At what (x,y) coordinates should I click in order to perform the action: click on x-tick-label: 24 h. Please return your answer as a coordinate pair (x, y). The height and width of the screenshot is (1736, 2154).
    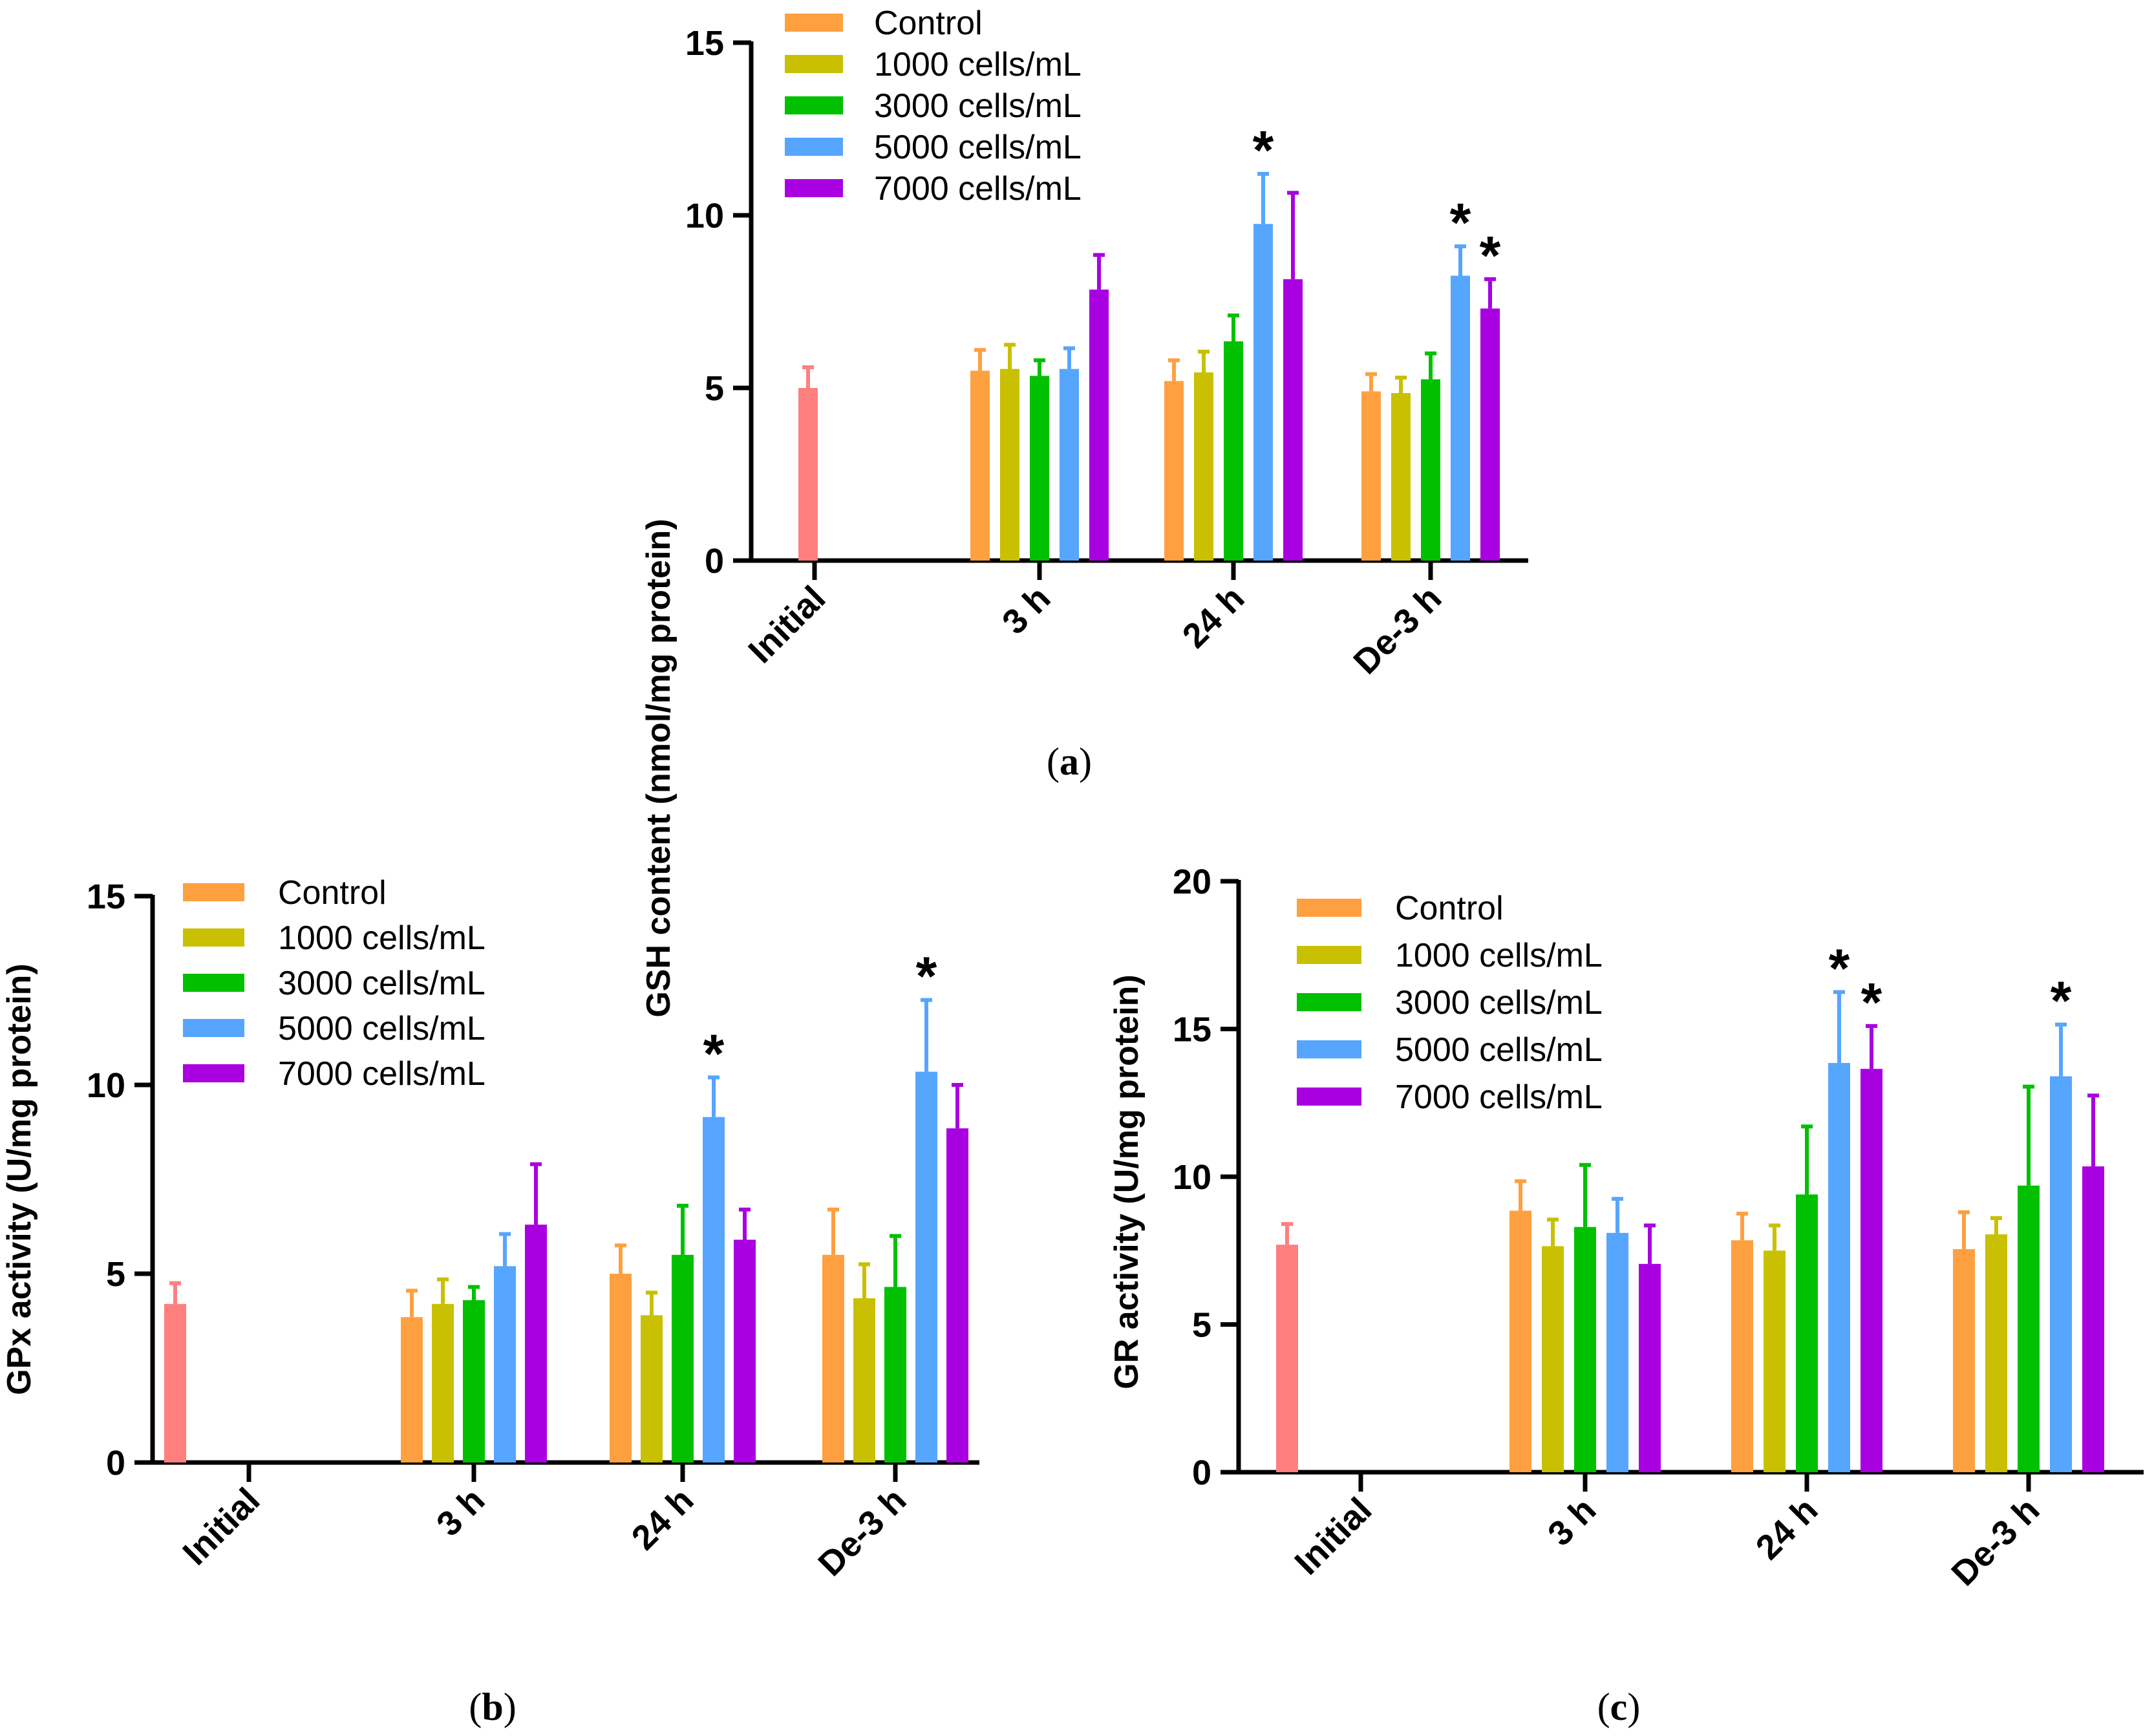
    Looking at the image, I should click on (1214, 617).